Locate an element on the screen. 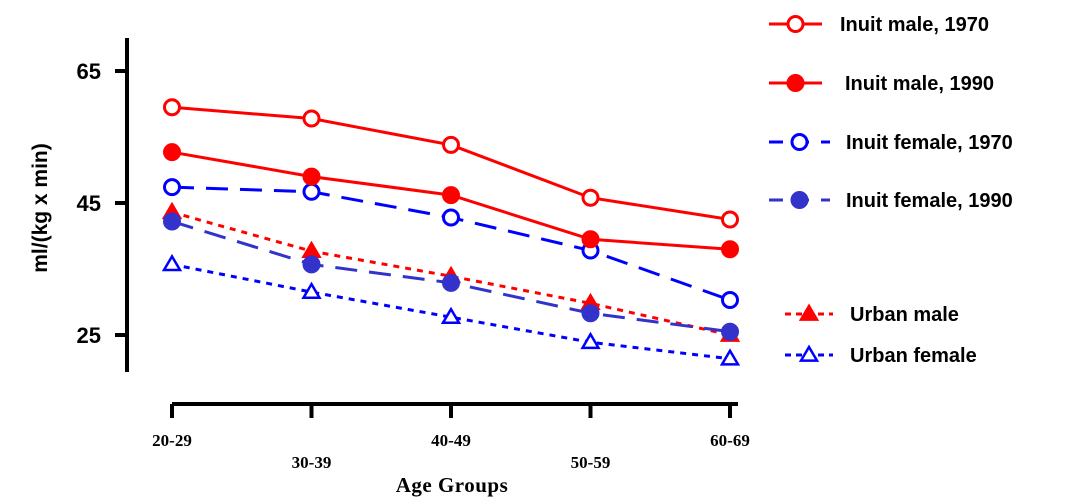 This screenshot has width=1079, height=500. legend-item: Inuit male, 1970 is located at coordinates (879, 25).